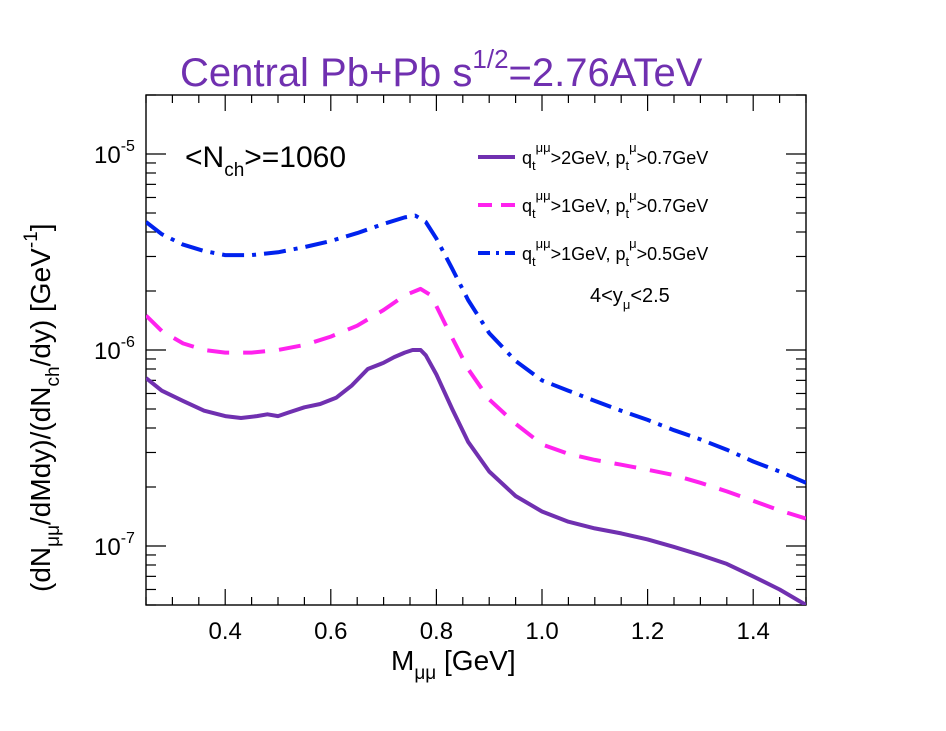 This screenshot has height=731, width=946. What do you see at coordinates (402, 660) in the screenshot?
I see `xlabel-main: M` at bounding box center [402, 660].